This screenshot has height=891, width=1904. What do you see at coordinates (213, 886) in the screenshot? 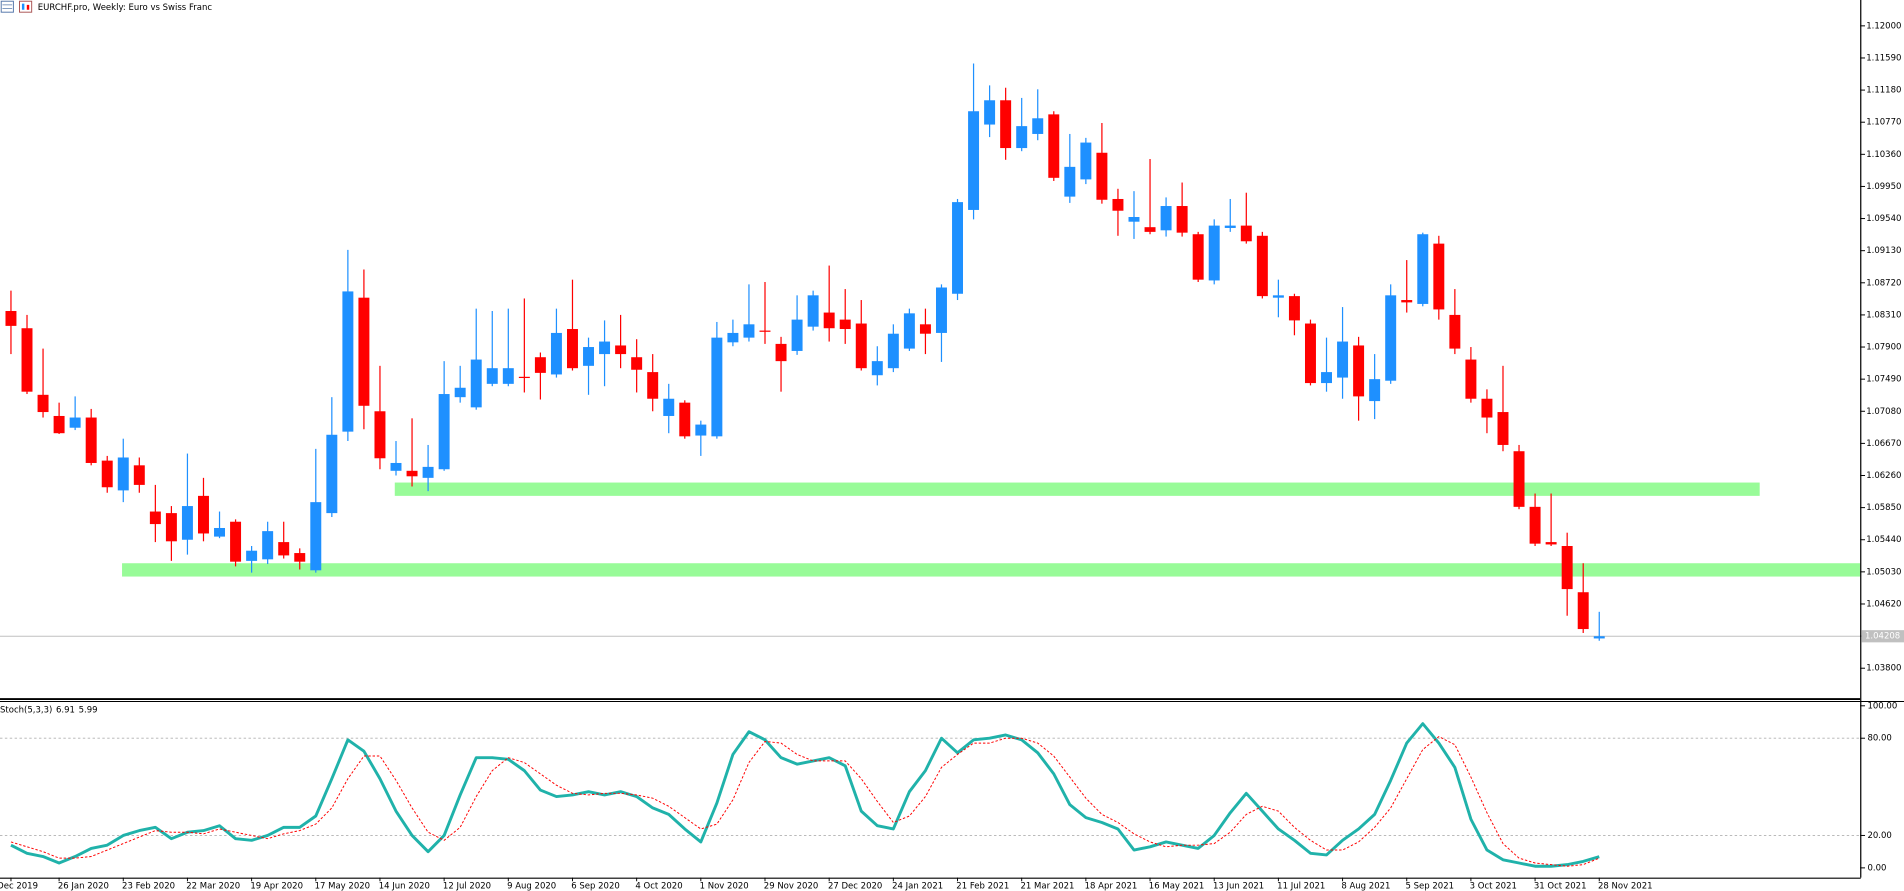
I see `x-tick-label: 22 Mar 2020` at bounding box center [213, 886].